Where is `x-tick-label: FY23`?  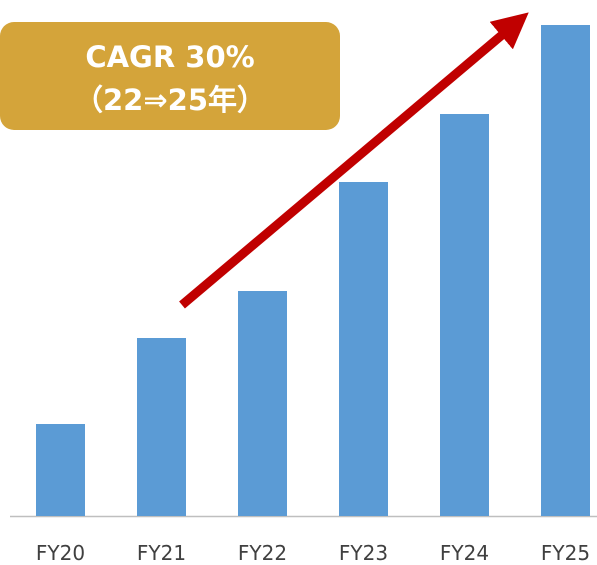
x-tick-label: FY23 is located at coordinates (363, 553).